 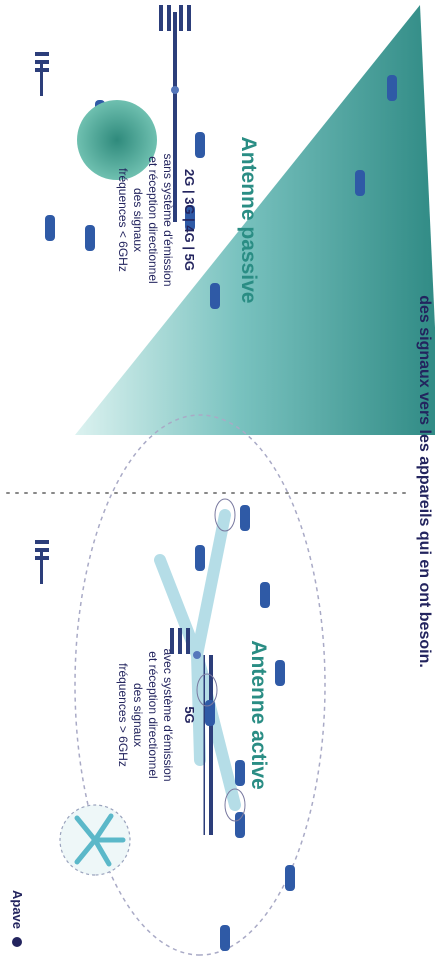 What do you see at coordinates (189, 715) in the screenshot?
I see `active-antenna-generation: 5G` at bounding box center [189, 715].